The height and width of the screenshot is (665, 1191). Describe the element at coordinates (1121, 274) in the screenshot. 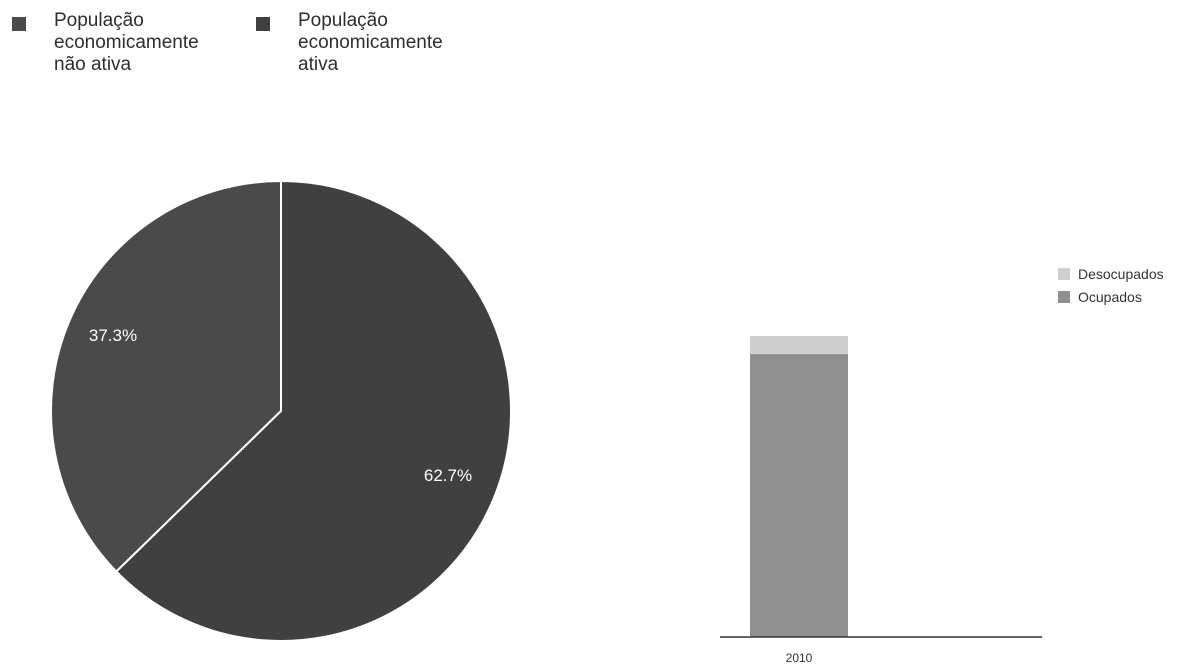

I see `bar-legend-label-desocupados: Desocupados` at that location.